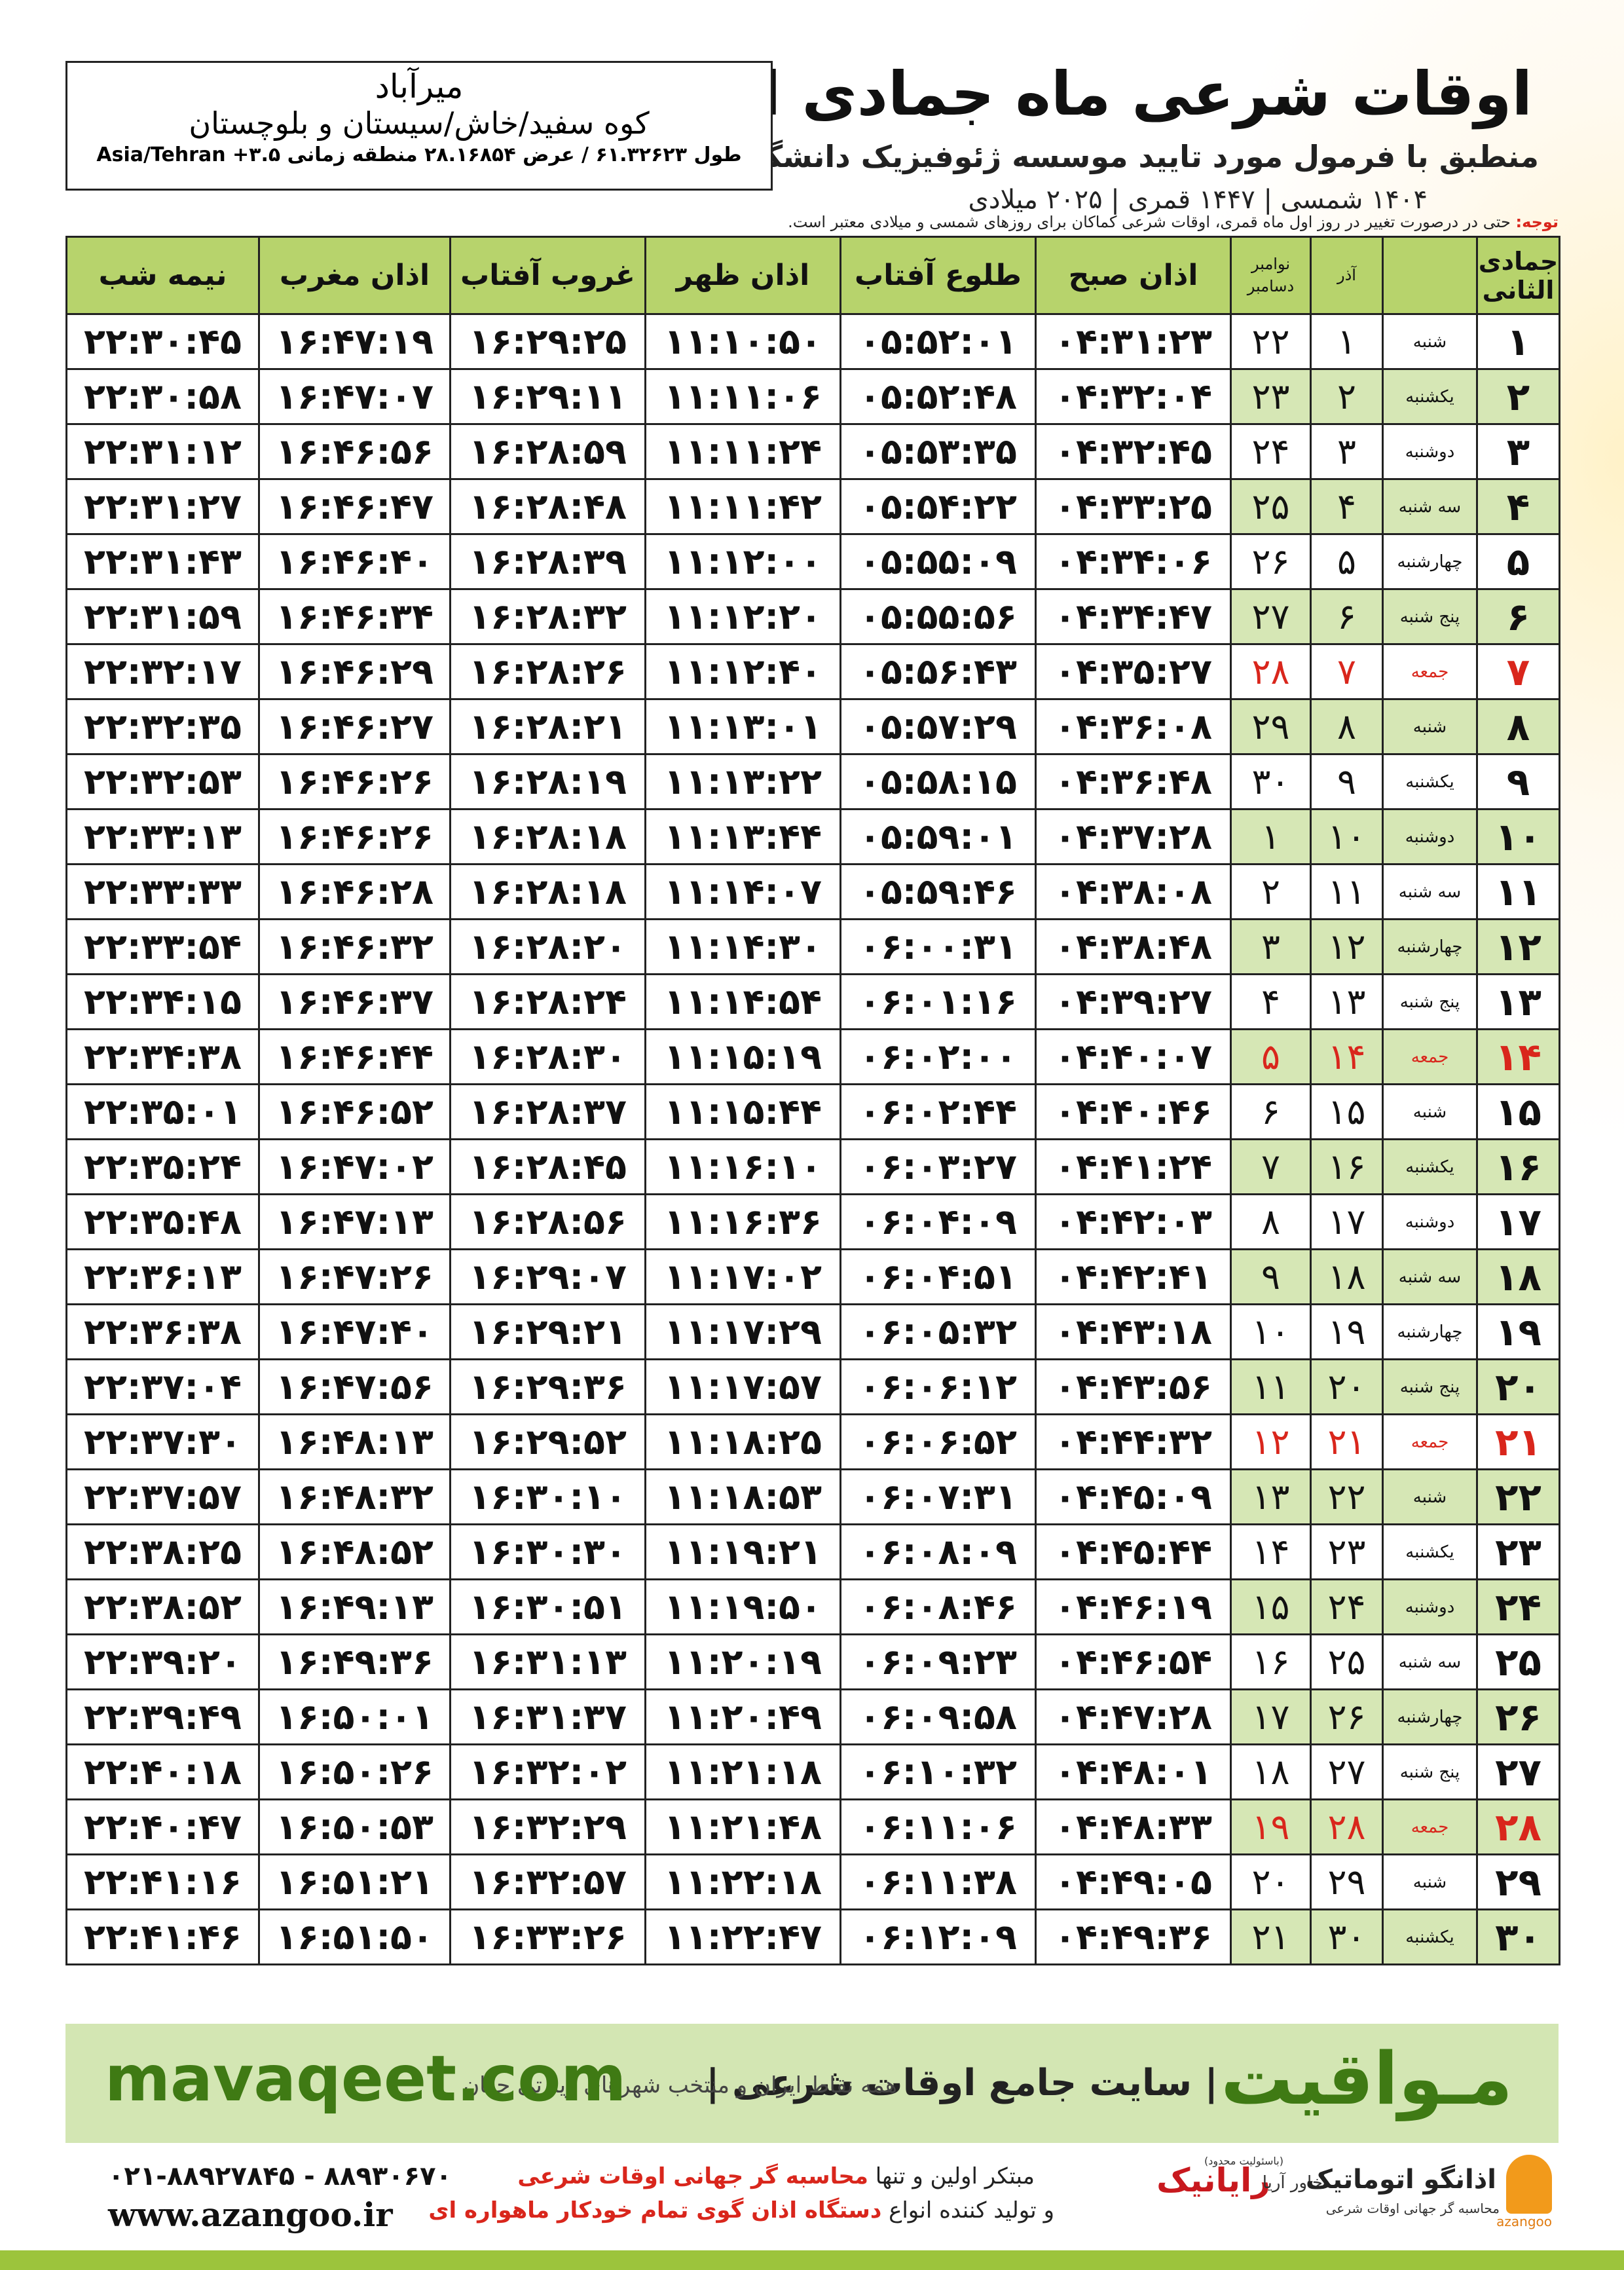 This screenshot has height=2270, width=1624. What do you see at coordinates (1271, 1826) in the screenshot?
I see `table-cell: ۱۹` at bounding box center [1271, 1826].